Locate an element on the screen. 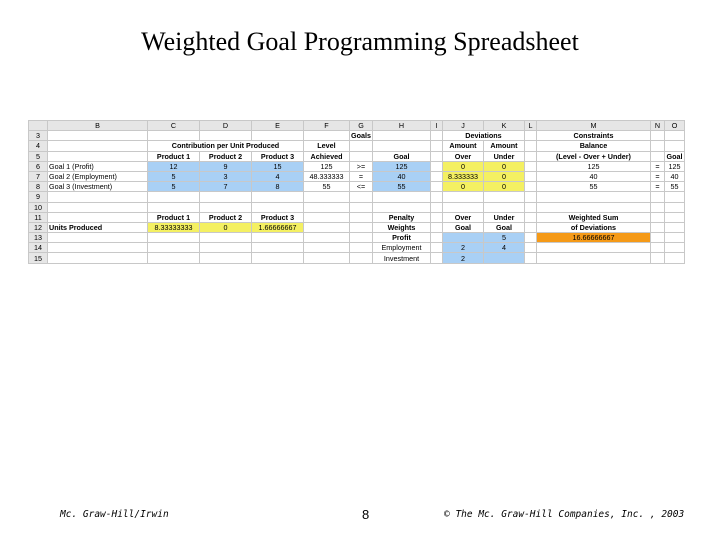 This screenshot has height=540, width=720. cell: Weighted Sum is located at coordinates (593, 217).